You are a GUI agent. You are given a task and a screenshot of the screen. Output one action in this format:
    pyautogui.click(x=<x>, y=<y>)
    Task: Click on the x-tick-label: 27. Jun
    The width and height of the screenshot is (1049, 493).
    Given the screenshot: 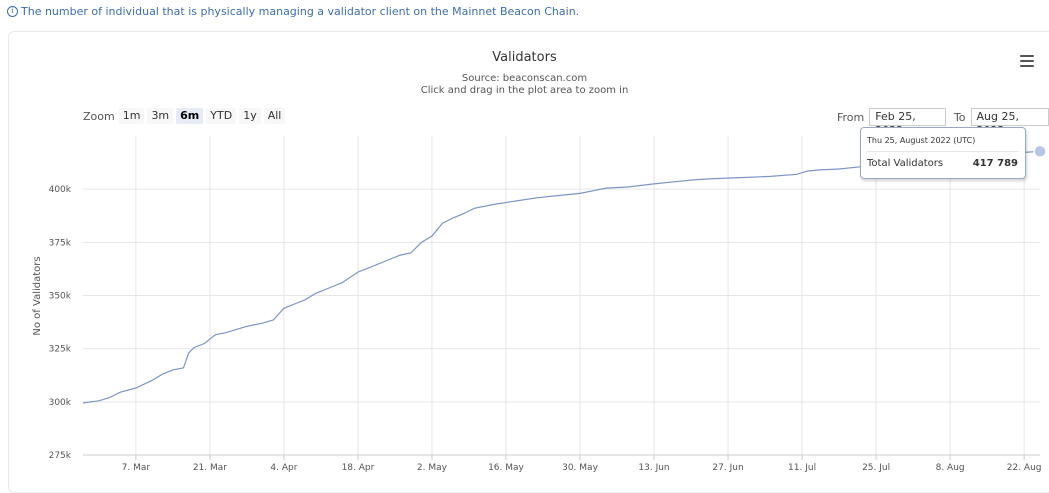 What is the action you would take?
    pyautogui.click(x=727, y=468)
    